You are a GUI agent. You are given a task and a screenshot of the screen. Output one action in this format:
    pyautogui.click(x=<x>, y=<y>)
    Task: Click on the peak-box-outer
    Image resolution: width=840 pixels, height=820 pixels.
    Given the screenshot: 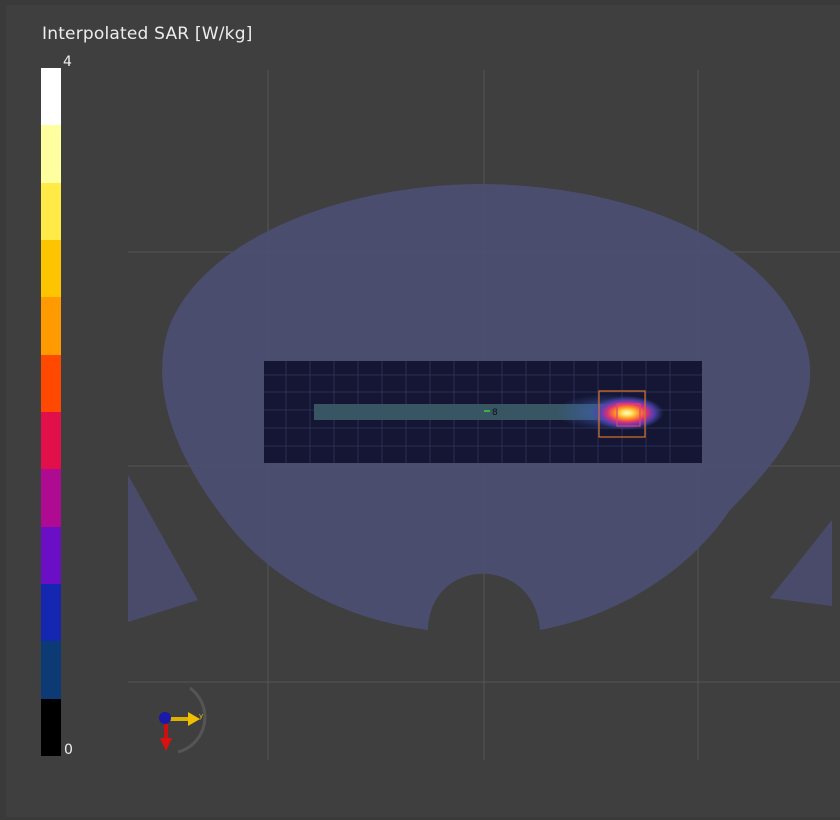 What is the action you would take?
    pyautogui.click(x=622, y=414)
    